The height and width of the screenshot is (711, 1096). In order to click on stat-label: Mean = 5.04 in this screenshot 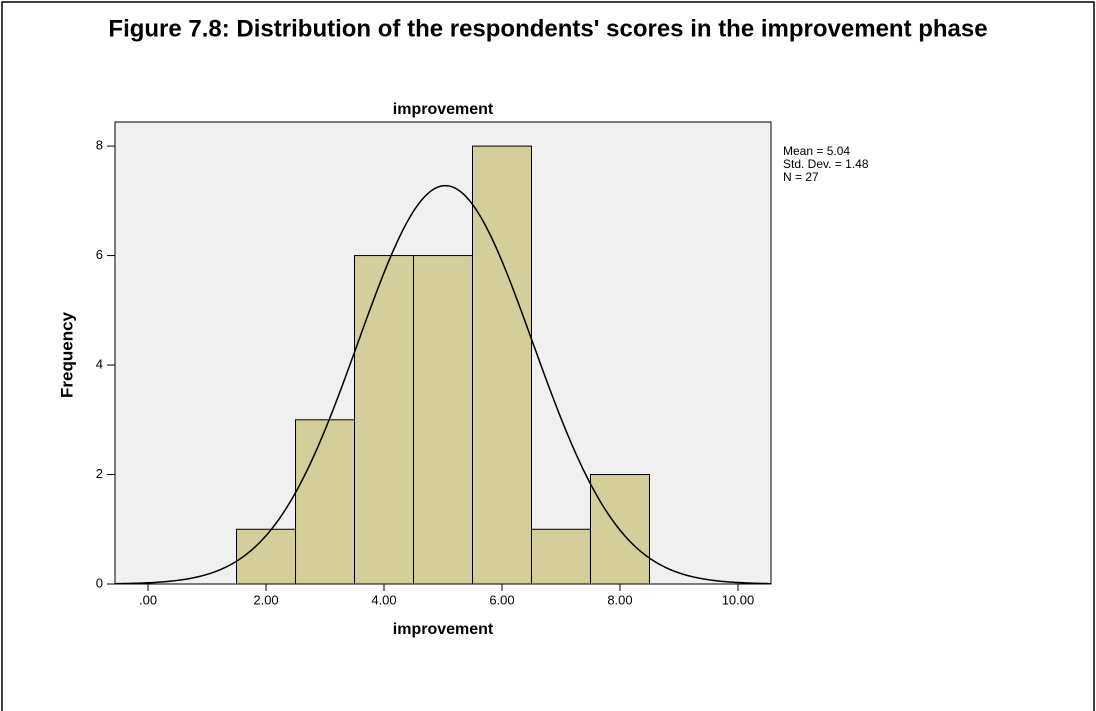, I will do `click(816, 151)`.